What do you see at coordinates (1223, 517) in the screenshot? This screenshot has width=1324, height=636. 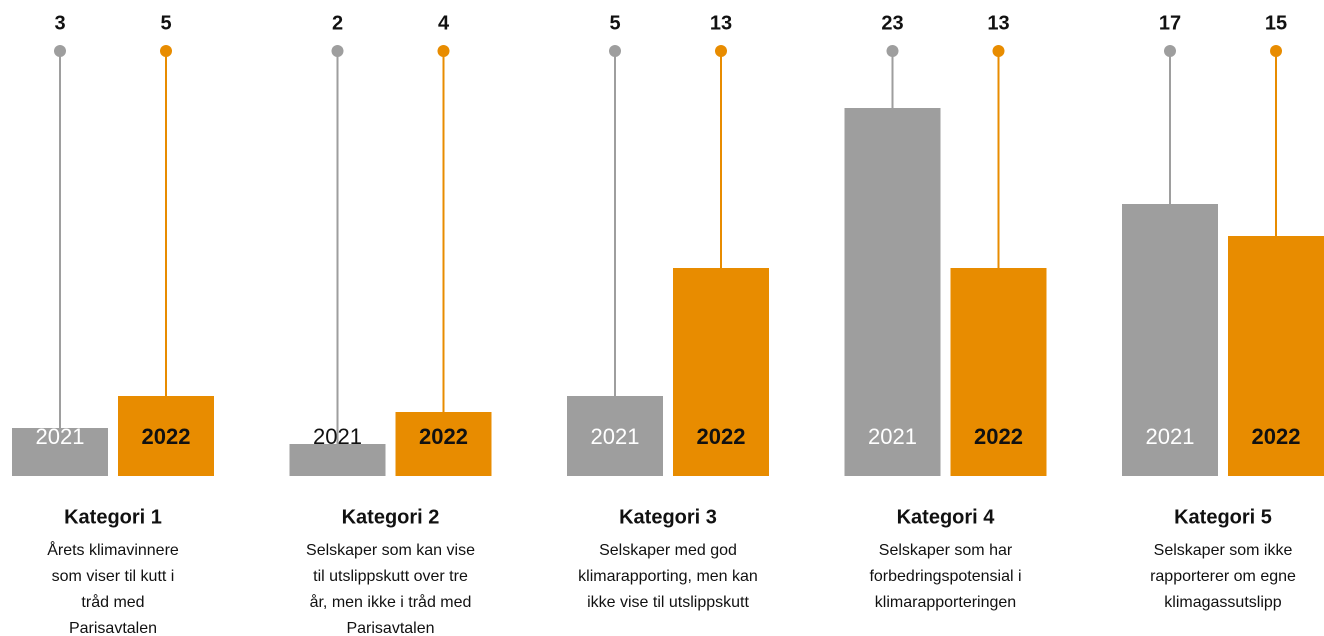 I see `category-label: Kategori 5` at bounding box center [1223, 517].